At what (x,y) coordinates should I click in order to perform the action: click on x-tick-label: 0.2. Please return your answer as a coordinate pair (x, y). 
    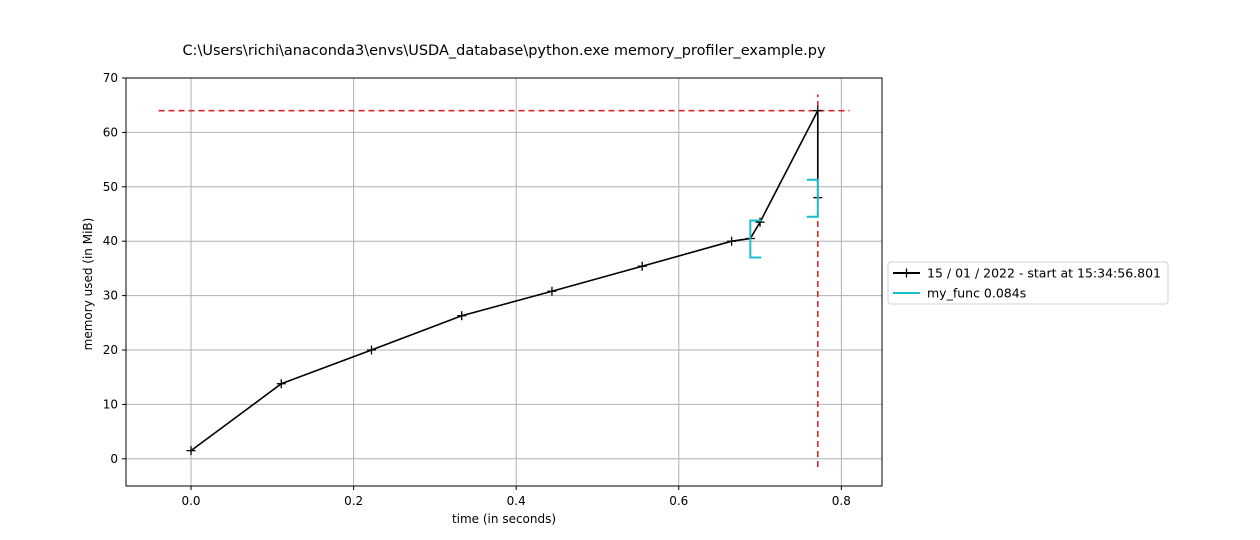
    Looking at the image, I should click on (353, 501).